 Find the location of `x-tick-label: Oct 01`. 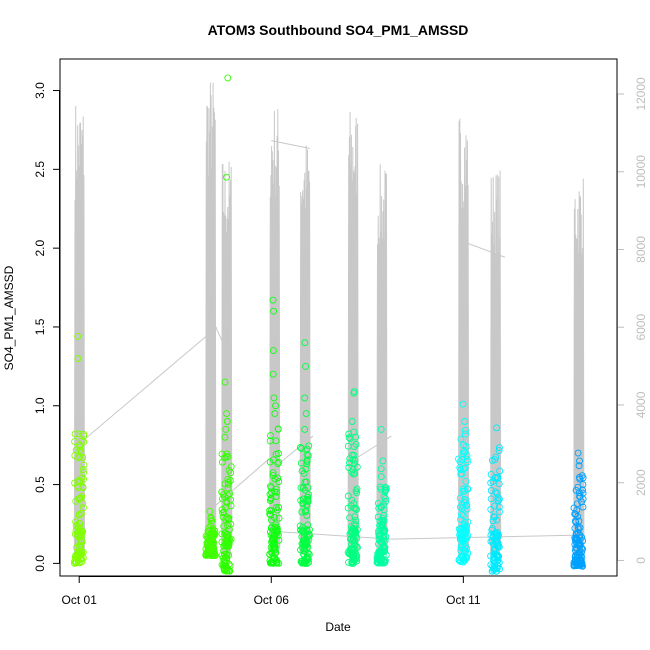

x-tick-label: Oct 01 is located at coordinates (80, 600).